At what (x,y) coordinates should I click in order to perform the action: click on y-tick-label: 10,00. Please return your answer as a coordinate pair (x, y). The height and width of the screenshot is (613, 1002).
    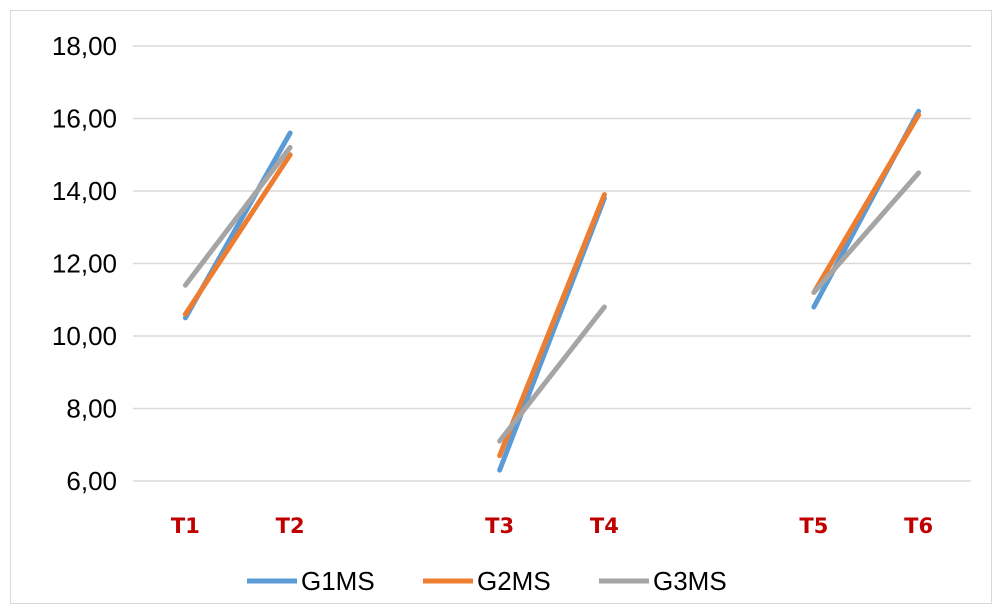
    Looking at the image, I should click on (84, 336).